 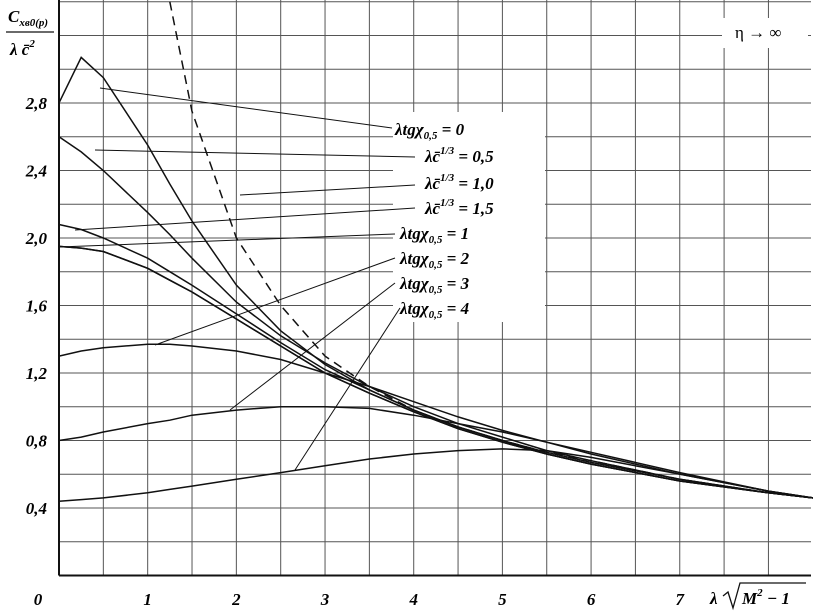 I want to click on label-part: M, so click(x=749, y=598).